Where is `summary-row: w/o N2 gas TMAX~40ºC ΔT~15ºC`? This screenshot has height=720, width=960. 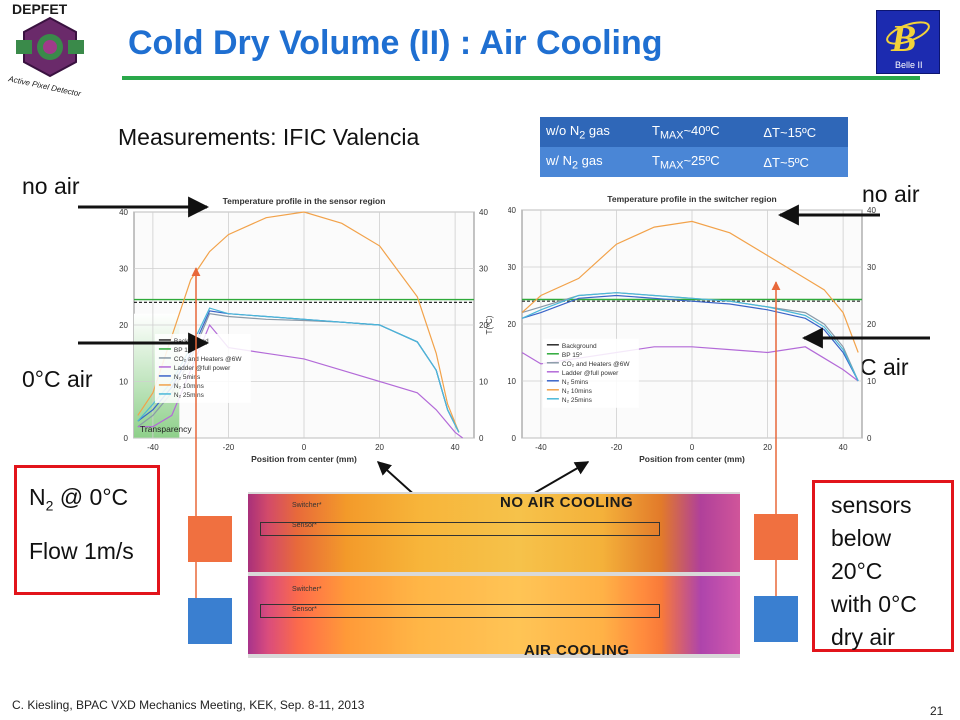
summary-row: w/o N2 gas TMAX~40ºC ΔT~15ºC is located at coordinates (694, 132).